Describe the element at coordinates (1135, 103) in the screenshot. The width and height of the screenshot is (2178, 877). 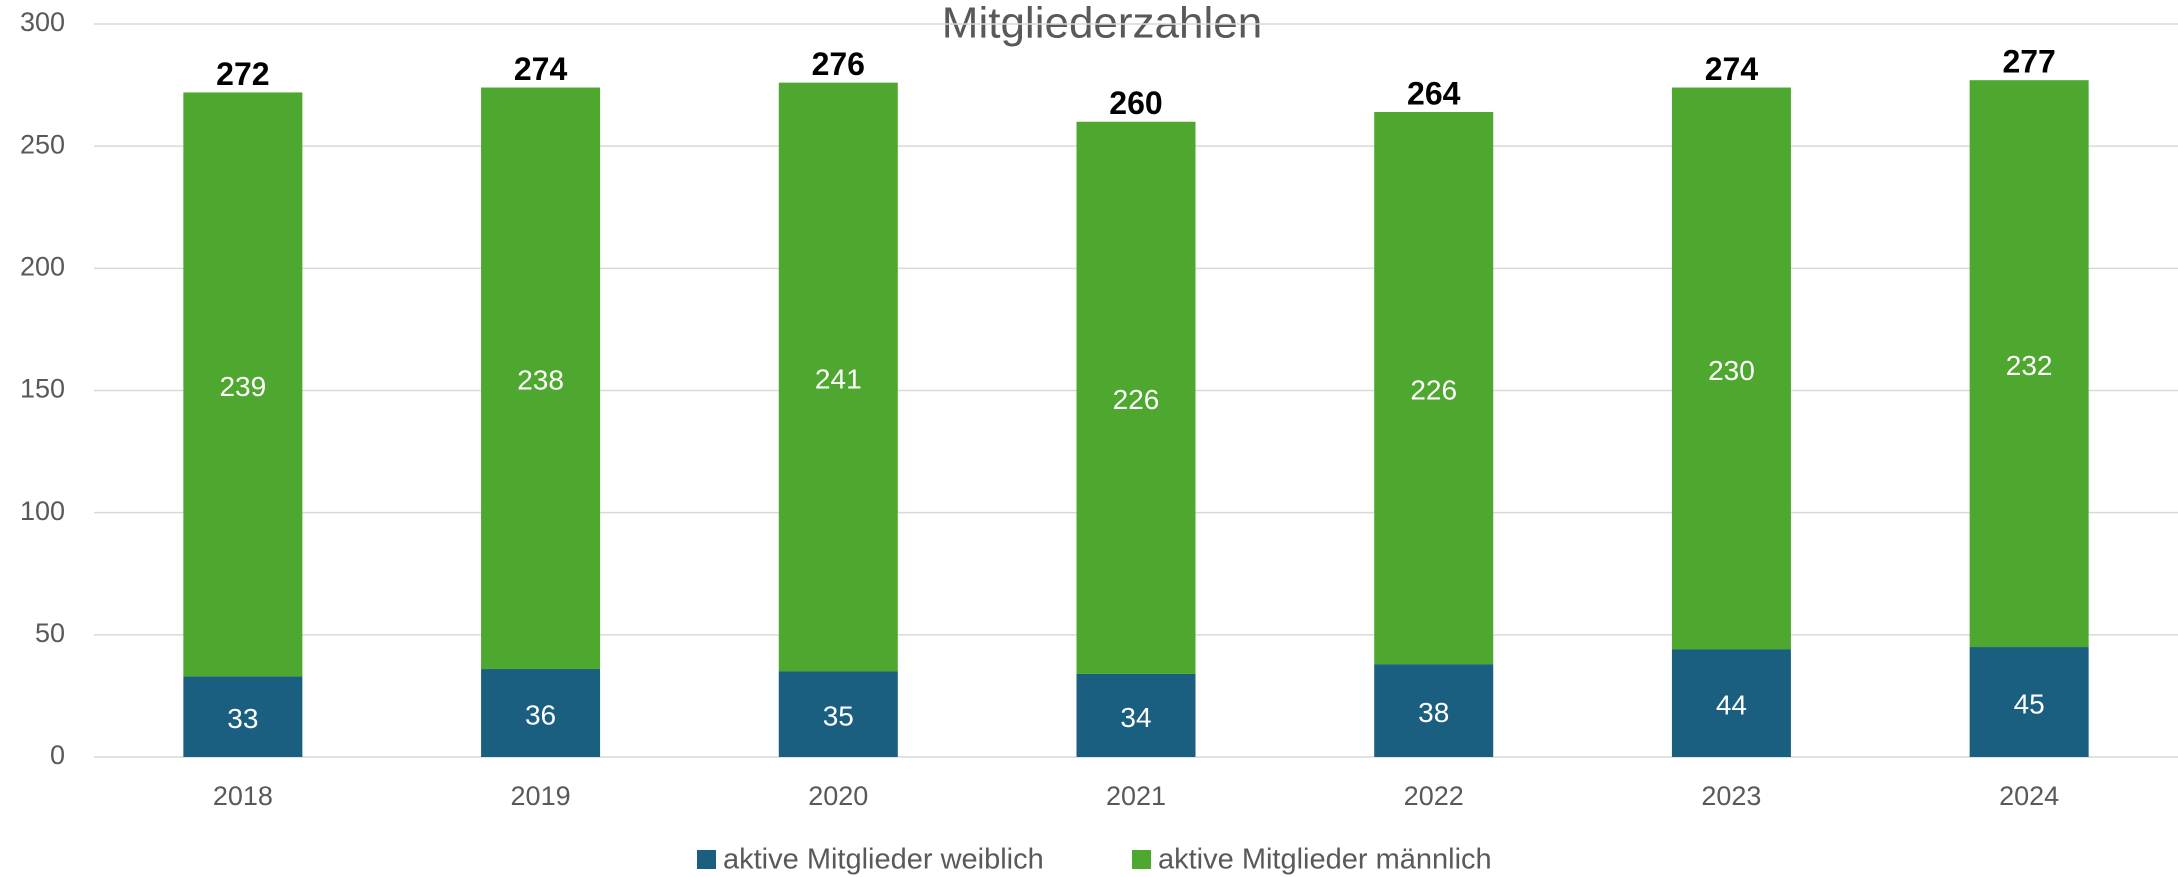
I see `total-label: 260` at that location.